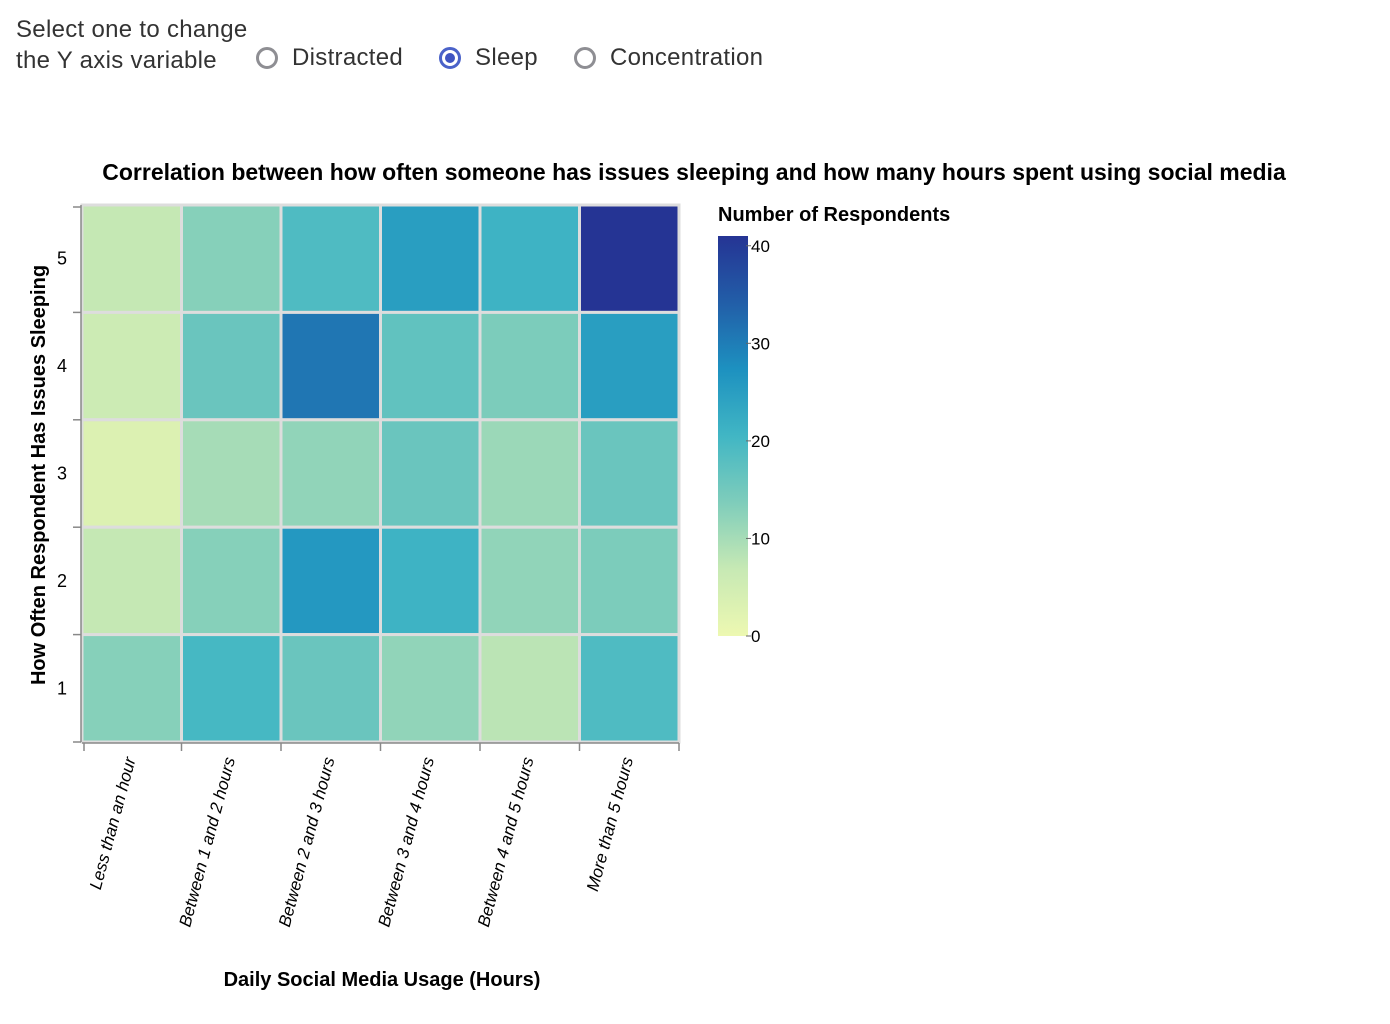 The image size is (1390, 1024). I want to click on radio-label: Distracted, so click(348, 57).